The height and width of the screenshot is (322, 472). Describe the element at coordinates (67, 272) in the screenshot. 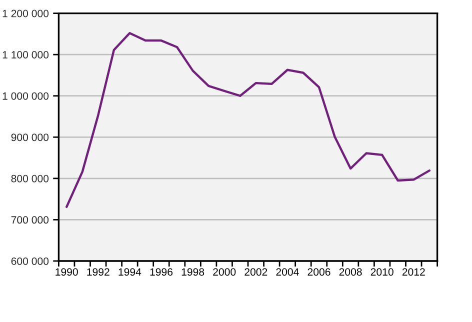

I see `x-tick-label: 1990` at that location.